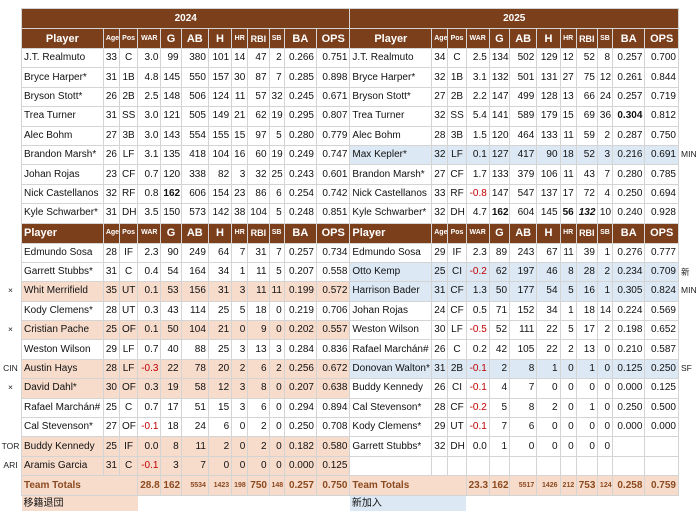  Describe the element at coordinates (194, 174) in the screenshot. I see `y2024-ab: 338` at that location.